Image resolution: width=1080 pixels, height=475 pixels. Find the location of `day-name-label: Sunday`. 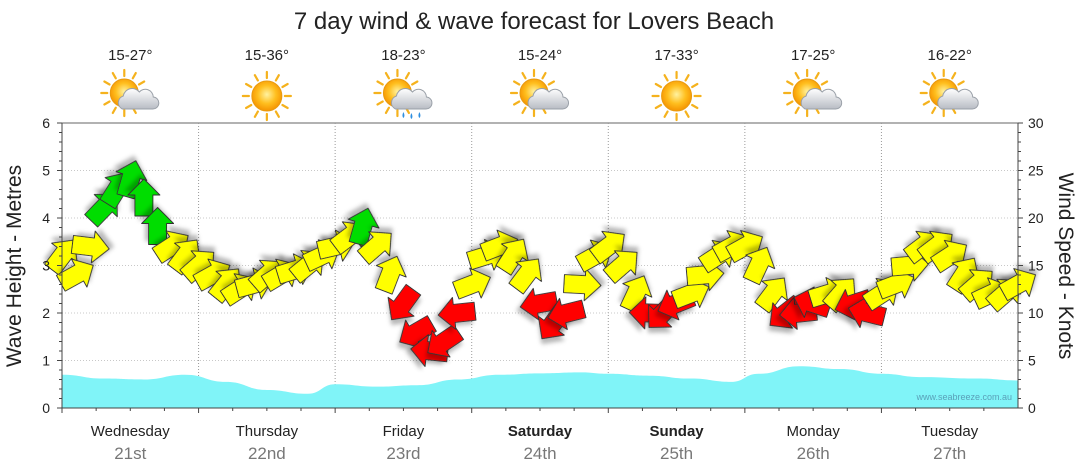

day-name-label: Sunday is located at coordinates (676, 431).